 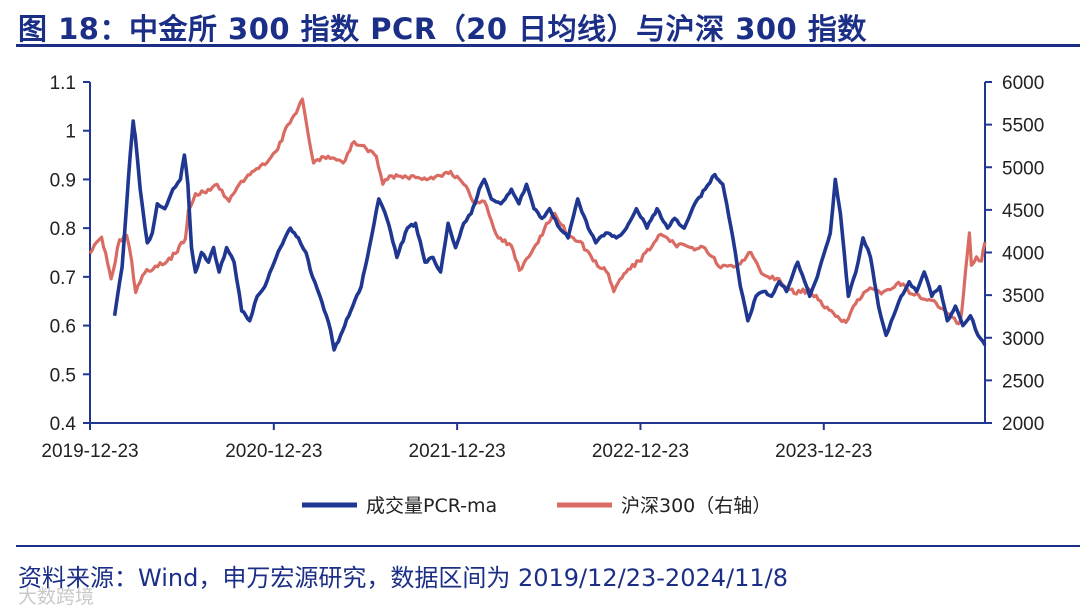 What do you see at coordinates (640, 451) in the screenshot?
I see `x-tick-label: 2022-12-23` at bounding box center [640, 451].